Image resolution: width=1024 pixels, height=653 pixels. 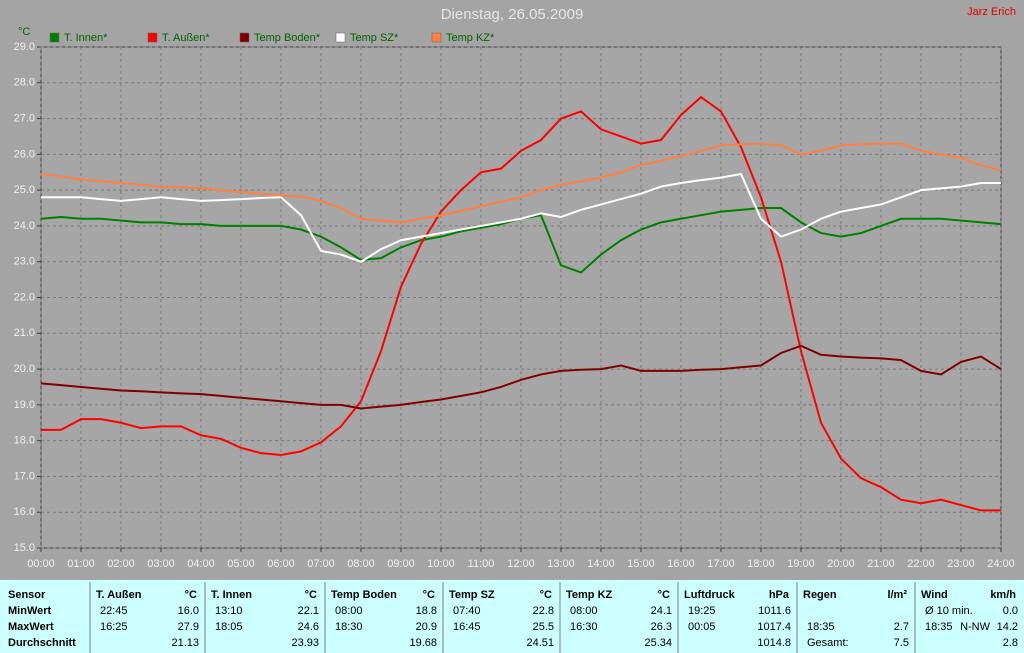 I want to click on table-cell: 13:10, so click(x=229, y=611).